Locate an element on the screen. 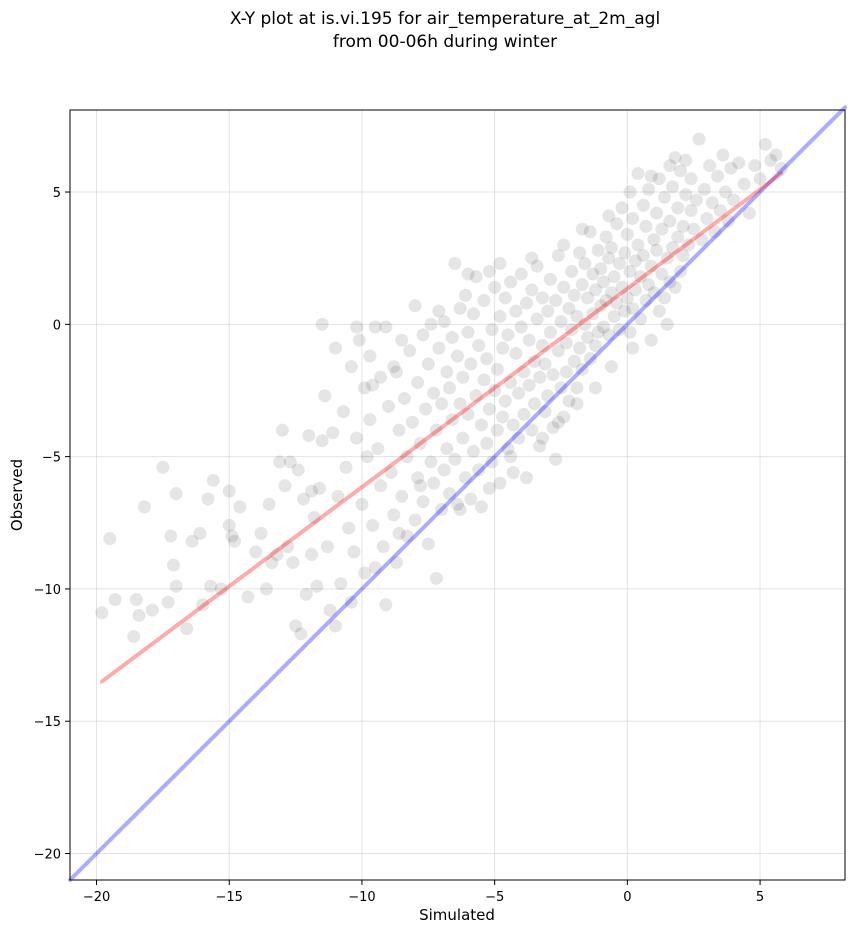 The height and width of the screenshot is (934, 854). x-tick-label: −15 is located at coordinates (229, 897).